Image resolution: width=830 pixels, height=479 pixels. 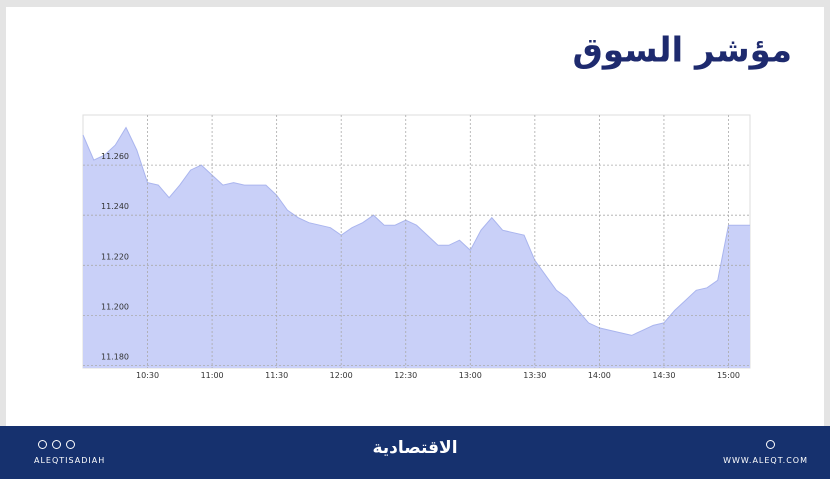 What do you see at coordinates (405, 375) in the screenshot?
I see `x-tick-label: 12:30` at bounding box center [405, 375].